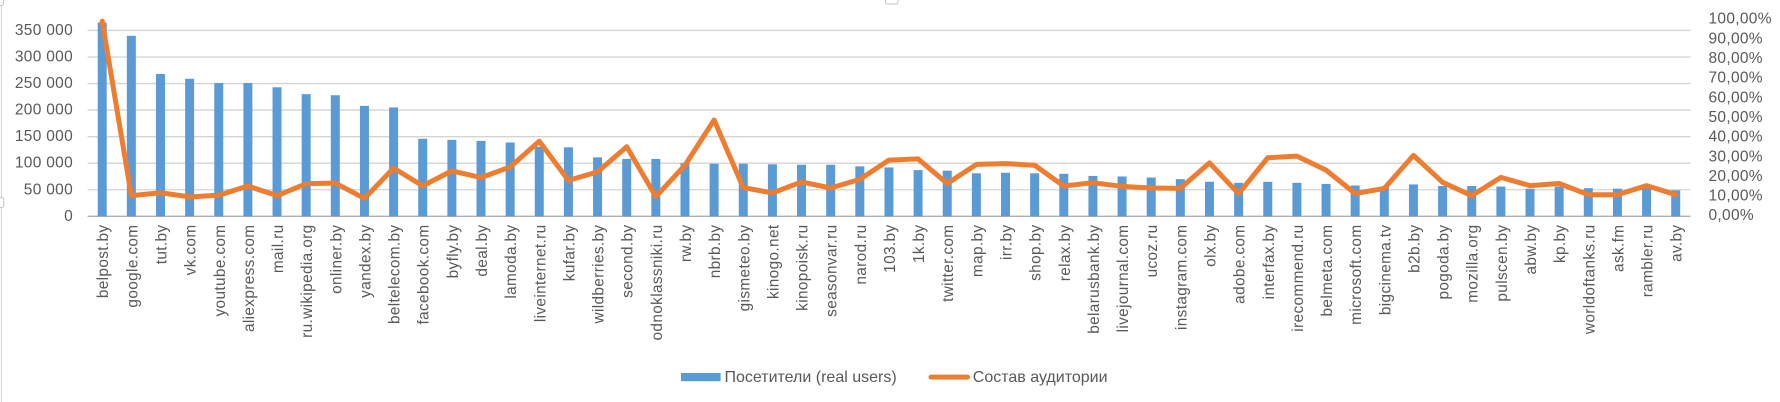  I want to click on svg-text: worldoftanks.ru, so click(1589, 280).